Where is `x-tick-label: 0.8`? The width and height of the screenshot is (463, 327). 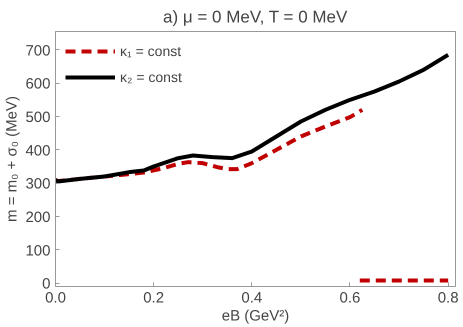 x-tick-label: 0.8 is located at coordinates (448, 298).